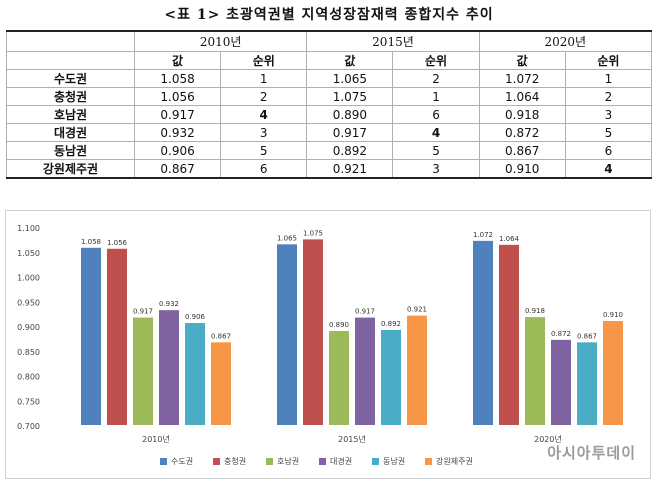 Image resolution: width=658 pixels, height=483 pixels. Describe the element at coordinates (522, 169) in the screenshot. I see `table-cell-value: 0.910` at that location.